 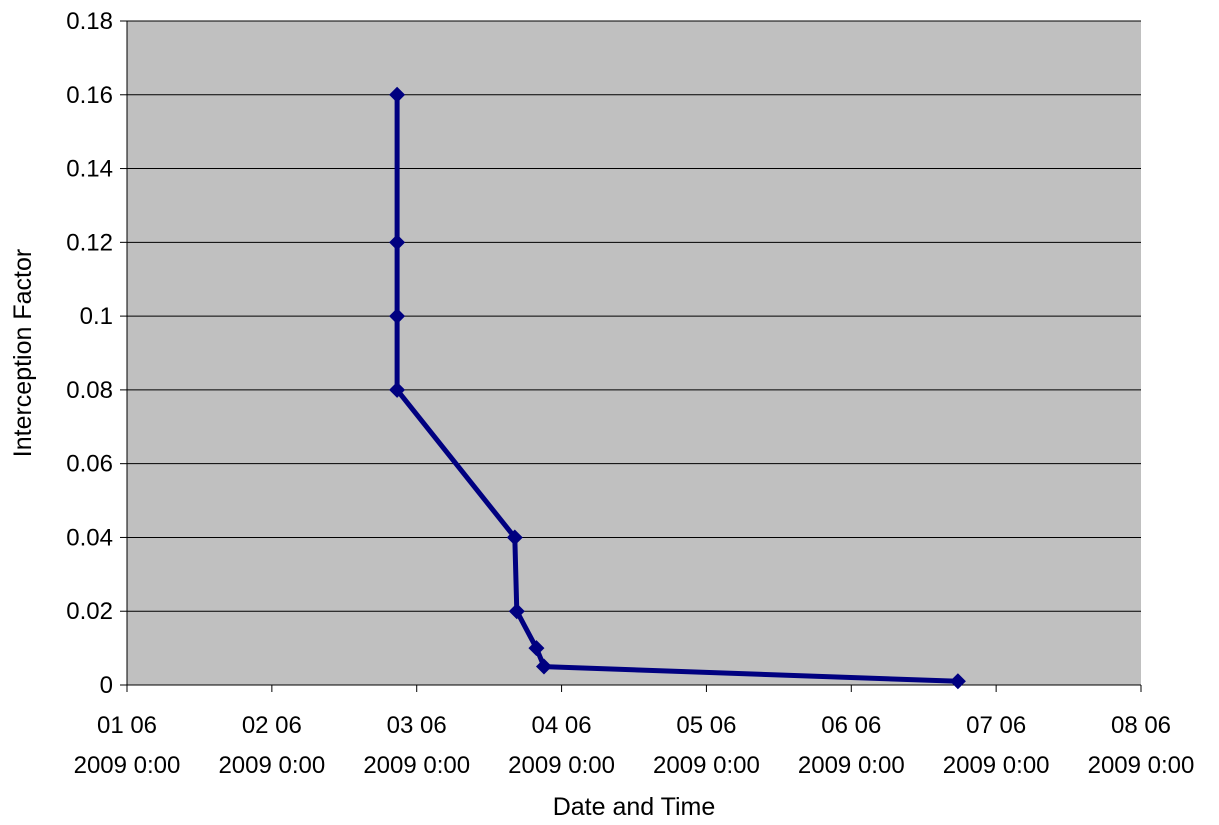 What do you see at coordinates (89, 611) in the screenshot?
I see `y-tick-label: 0.02` at bounding box center [89, 611].